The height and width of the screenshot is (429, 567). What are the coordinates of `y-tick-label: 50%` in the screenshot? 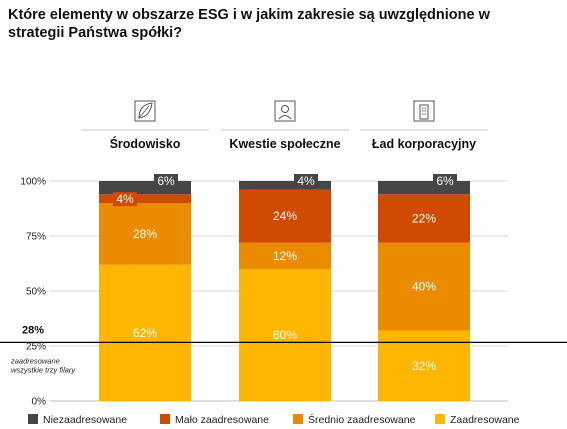 It's located at (36, 292).